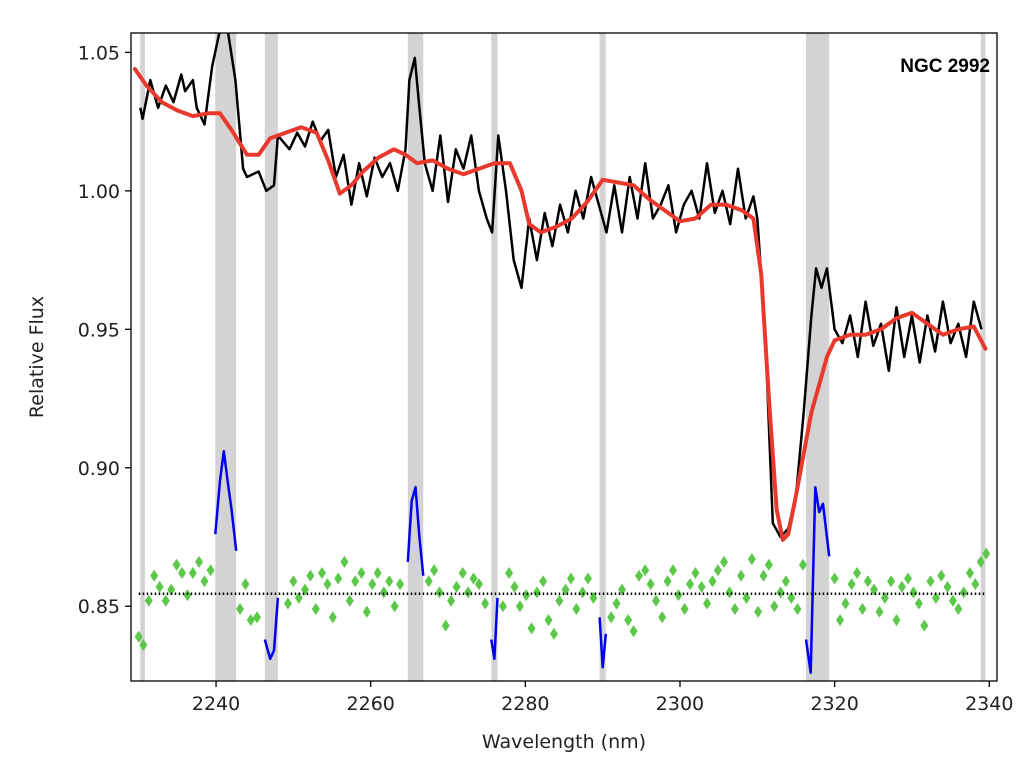 The image size is (1024, 768). I want to click on x-tick-label-2280: 2280, so click(525, 704).